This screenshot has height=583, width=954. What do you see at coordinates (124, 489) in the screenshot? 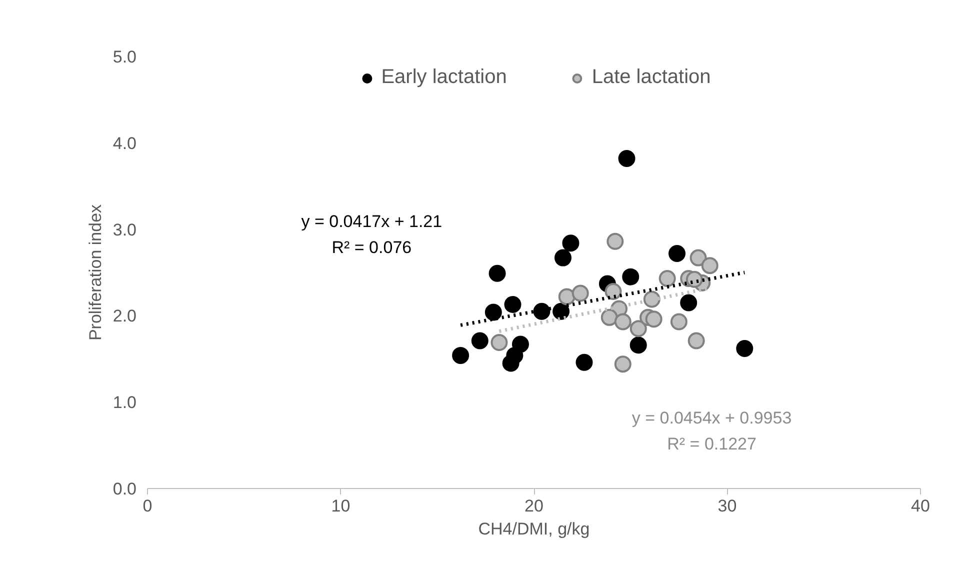
I see `y-tick-label: 0.0` at bounding box center [124, 489].